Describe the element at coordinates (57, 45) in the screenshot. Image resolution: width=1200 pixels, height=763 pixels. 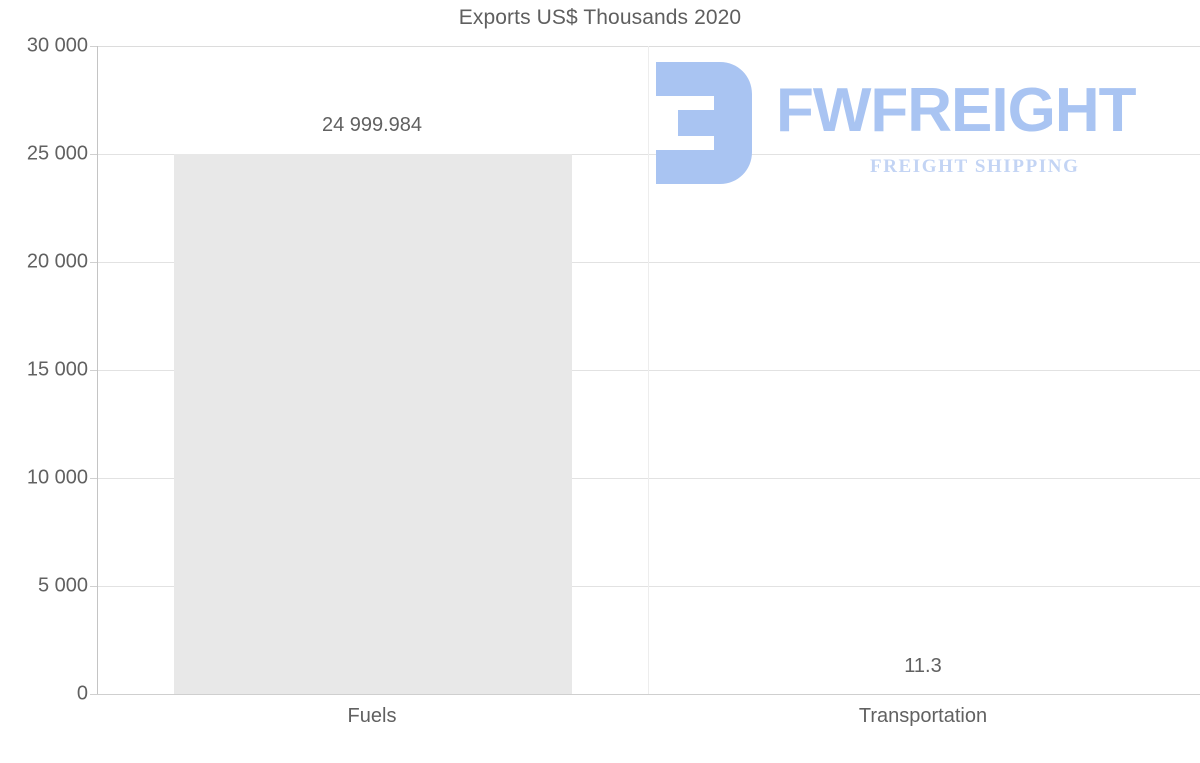
I see `ytick-label-30000: 30 000` at that location.